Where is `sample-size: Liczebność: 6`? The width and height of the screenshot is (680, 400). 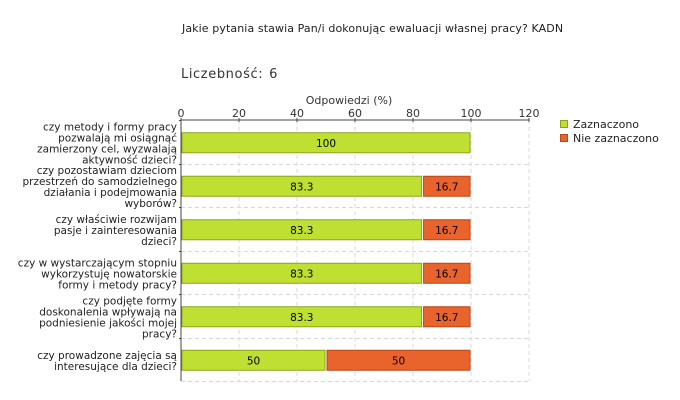 sample-size: Liczebność: 6 is located at coordinates (232, 74).